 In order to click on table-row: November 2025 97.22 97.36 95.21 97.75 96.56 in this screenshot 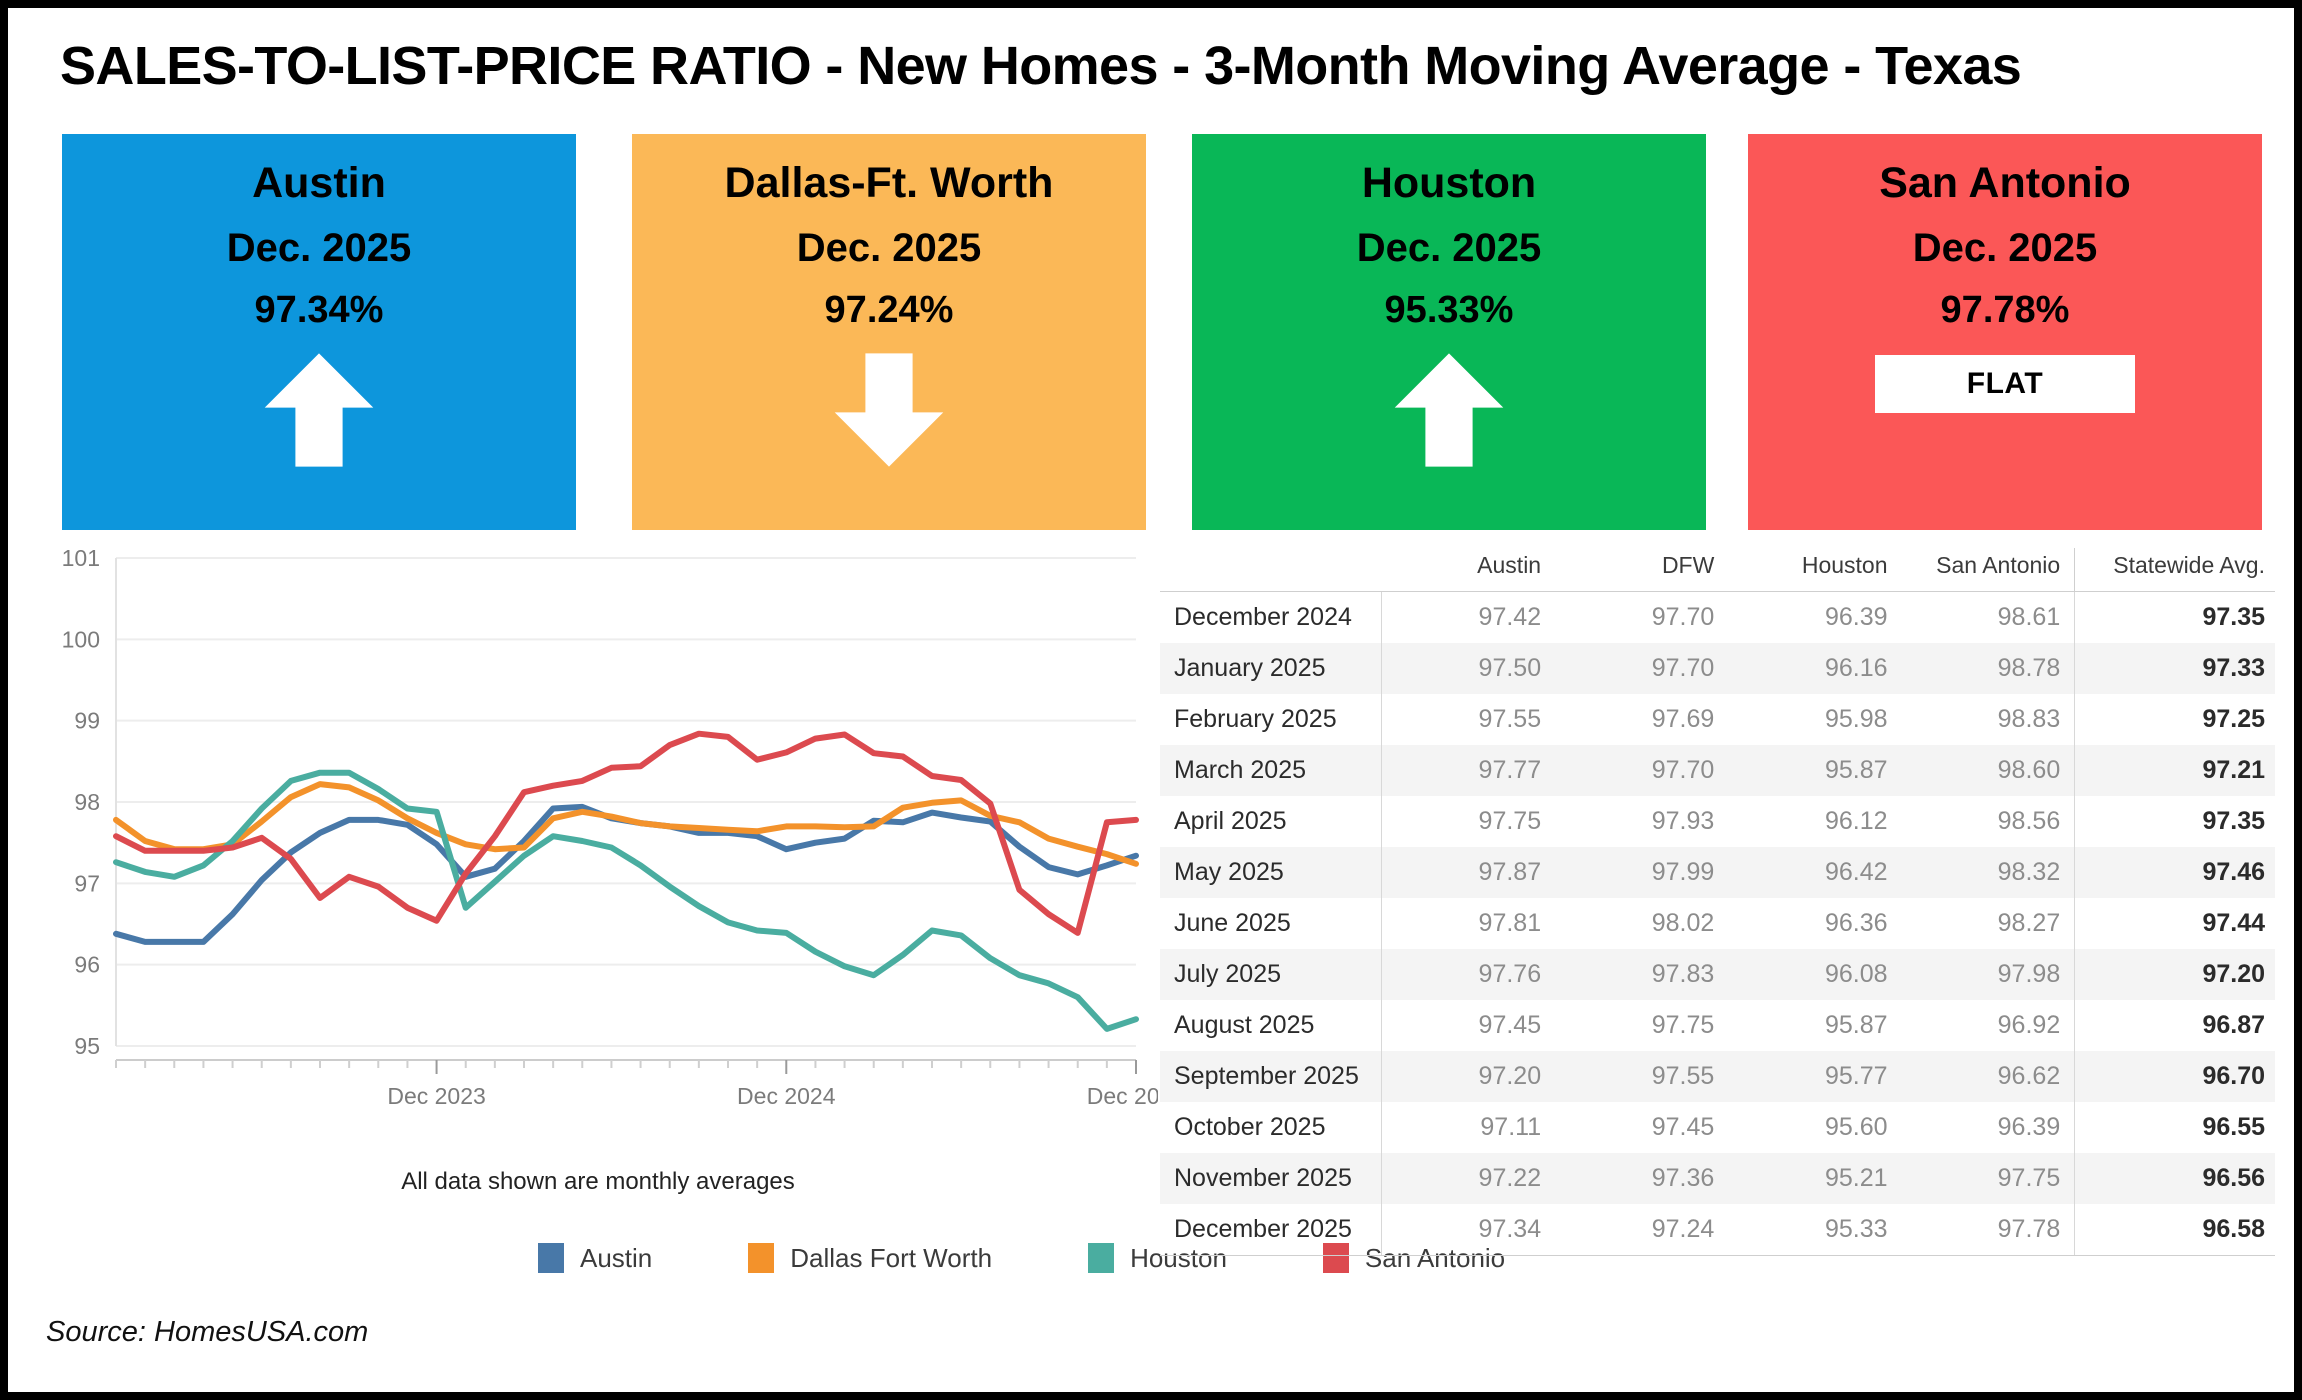, I will do `click(1717, 1178)`.